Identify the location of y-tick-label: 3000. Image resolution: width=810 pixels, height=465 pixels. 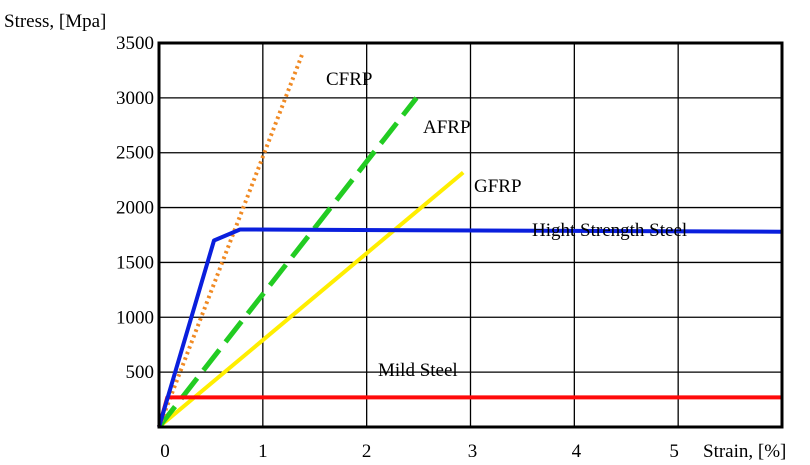
(135, 98).